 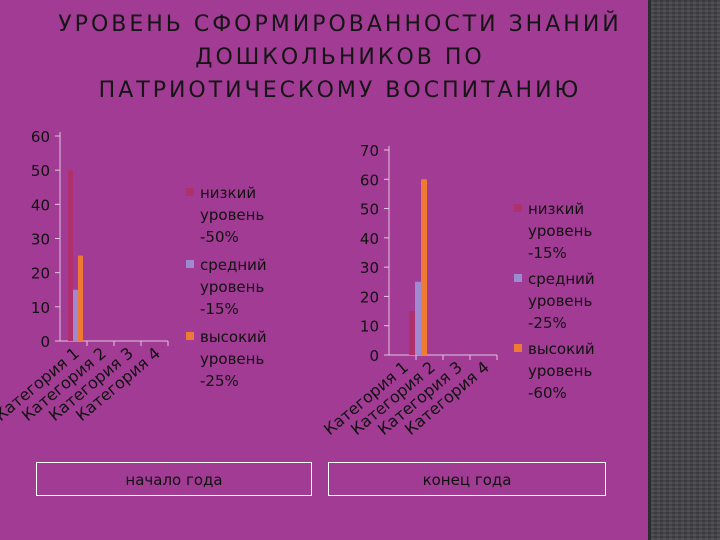 What do you see at coordinates (467, 479) in the screenshot?
I see `caption-end-of-year: конец года` at bounding box center [467, 479].